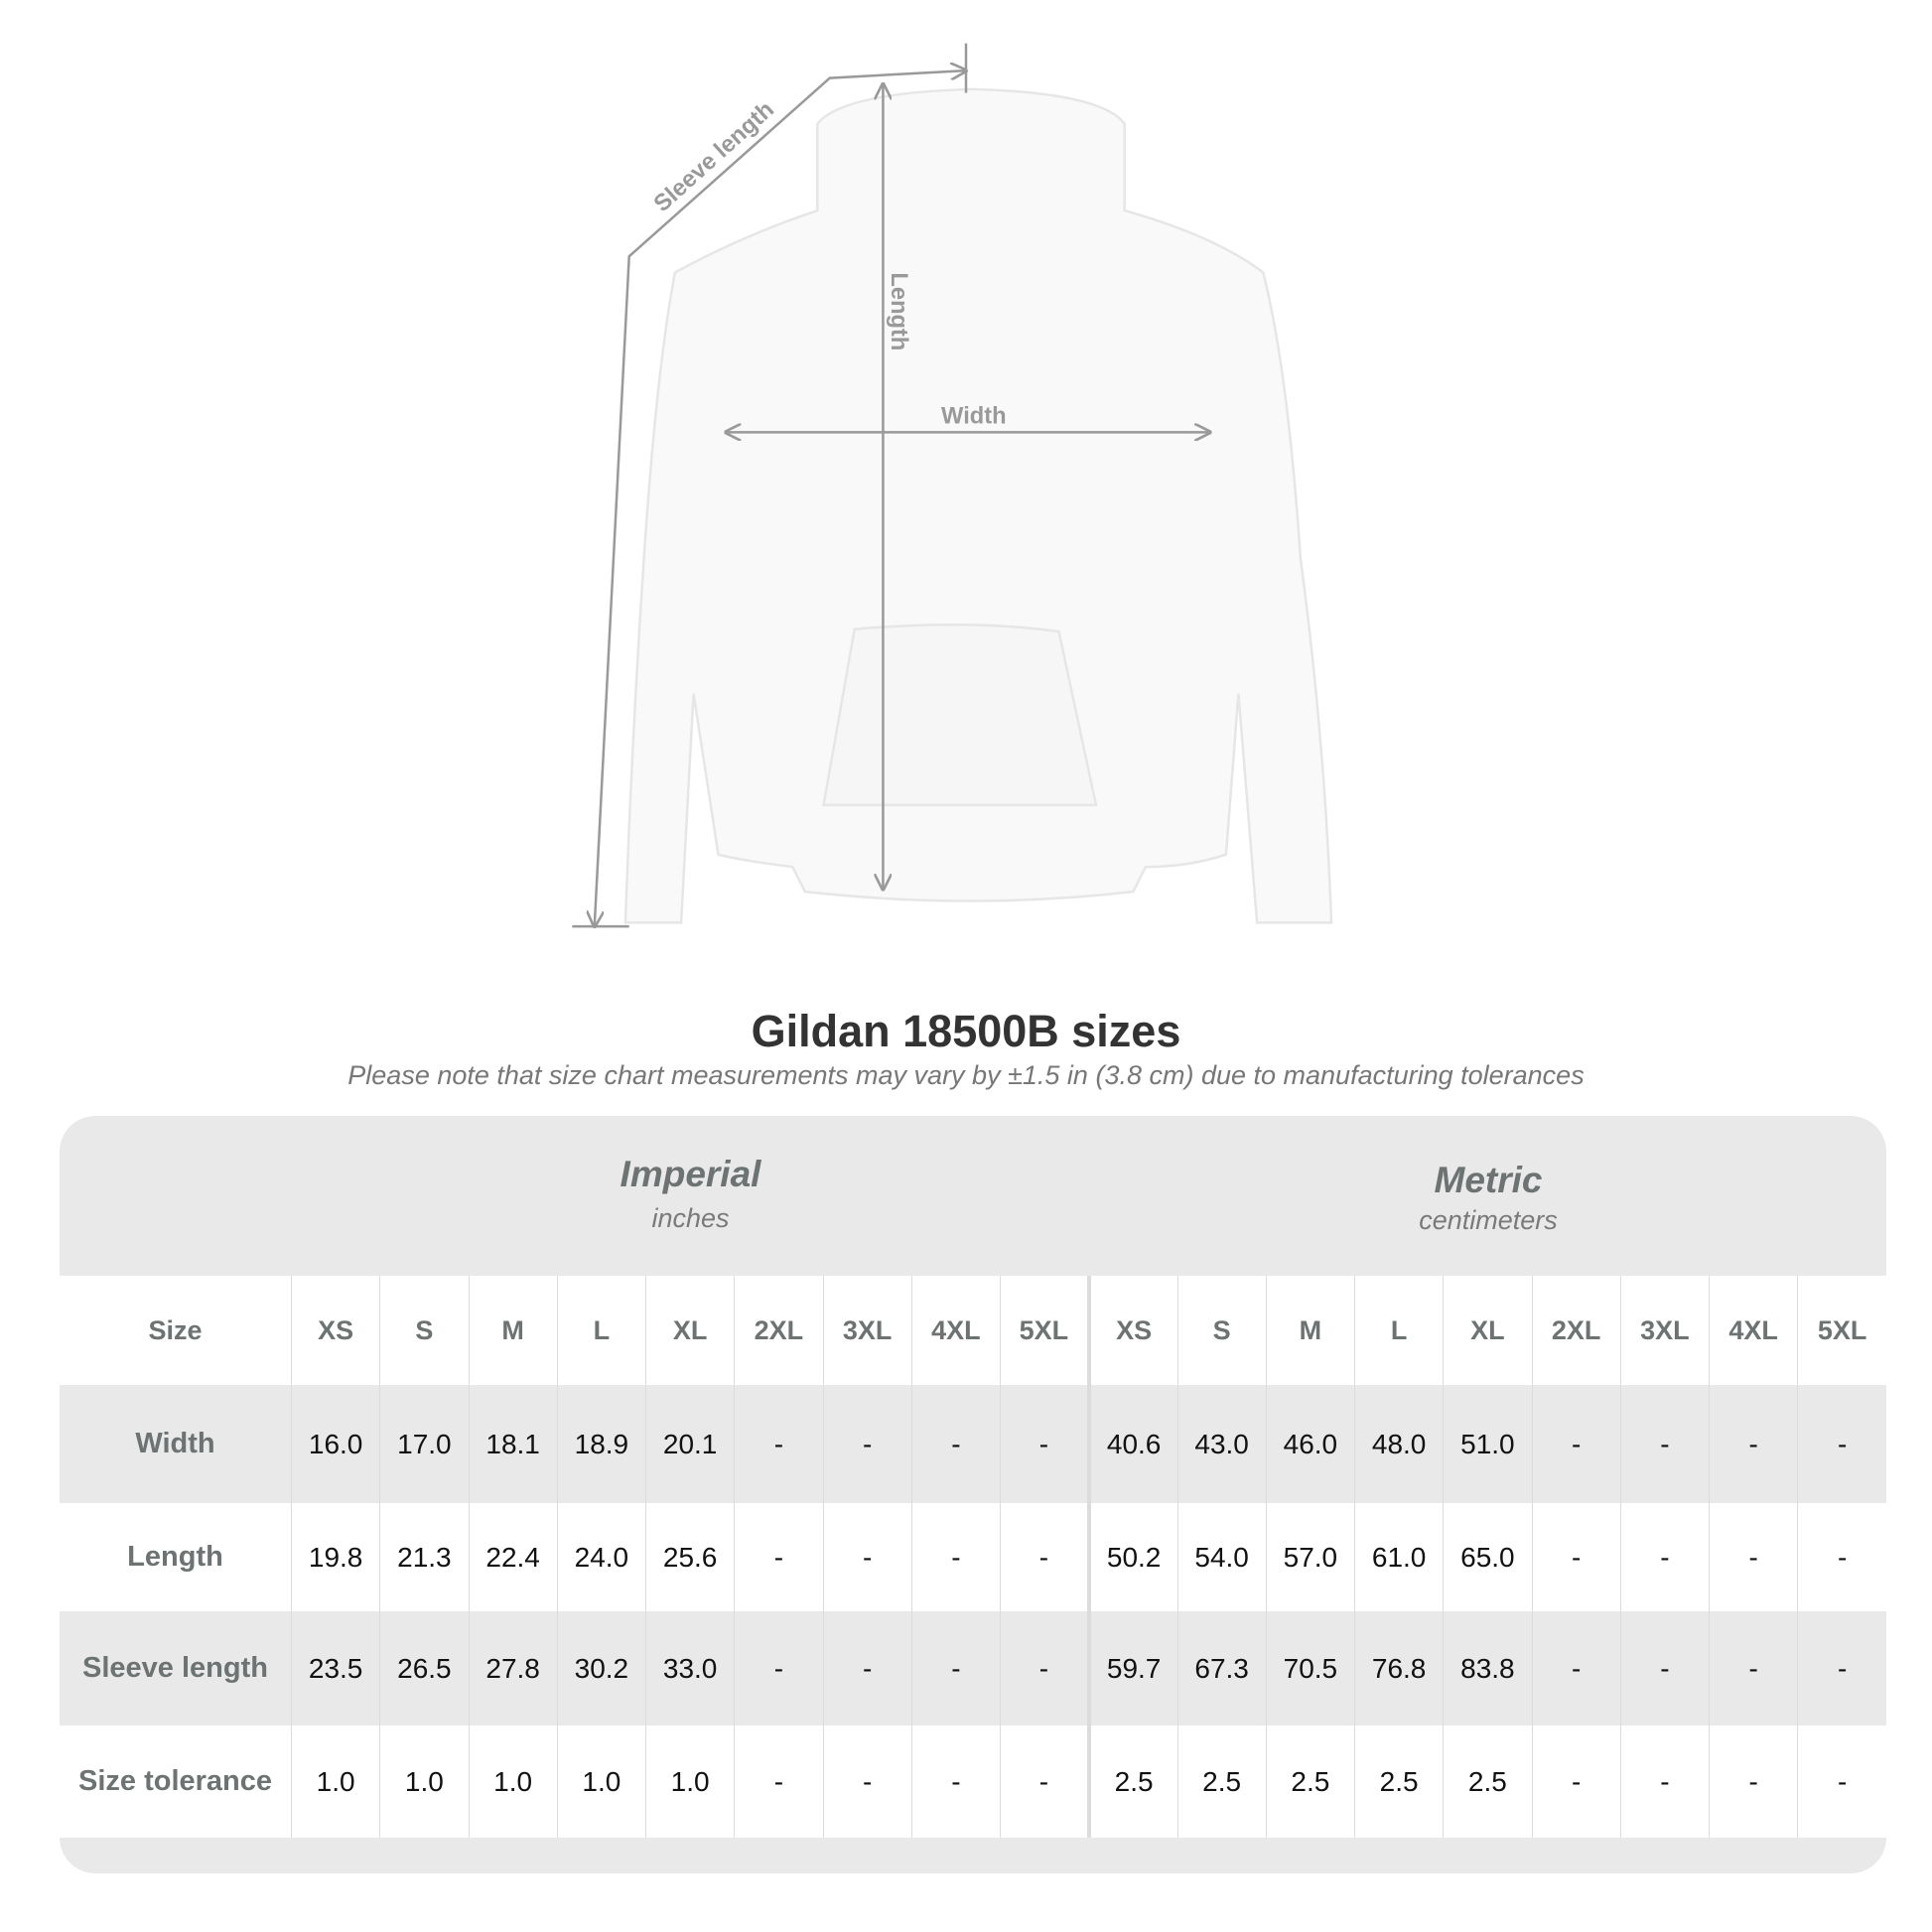  Describe the element at coordinates (1132, 1444) in the screenshot. I see `metric-cell: 40.6` at that location.